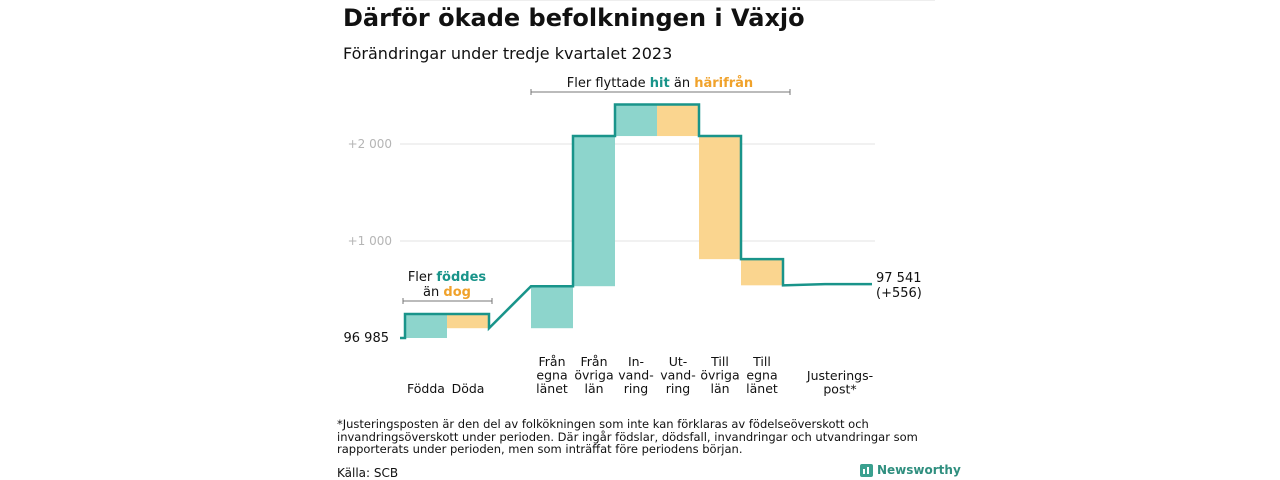  Describe the element at coordinates (682, 83) in the screenshot. I see `migration-annotation-mid: än` at that location.